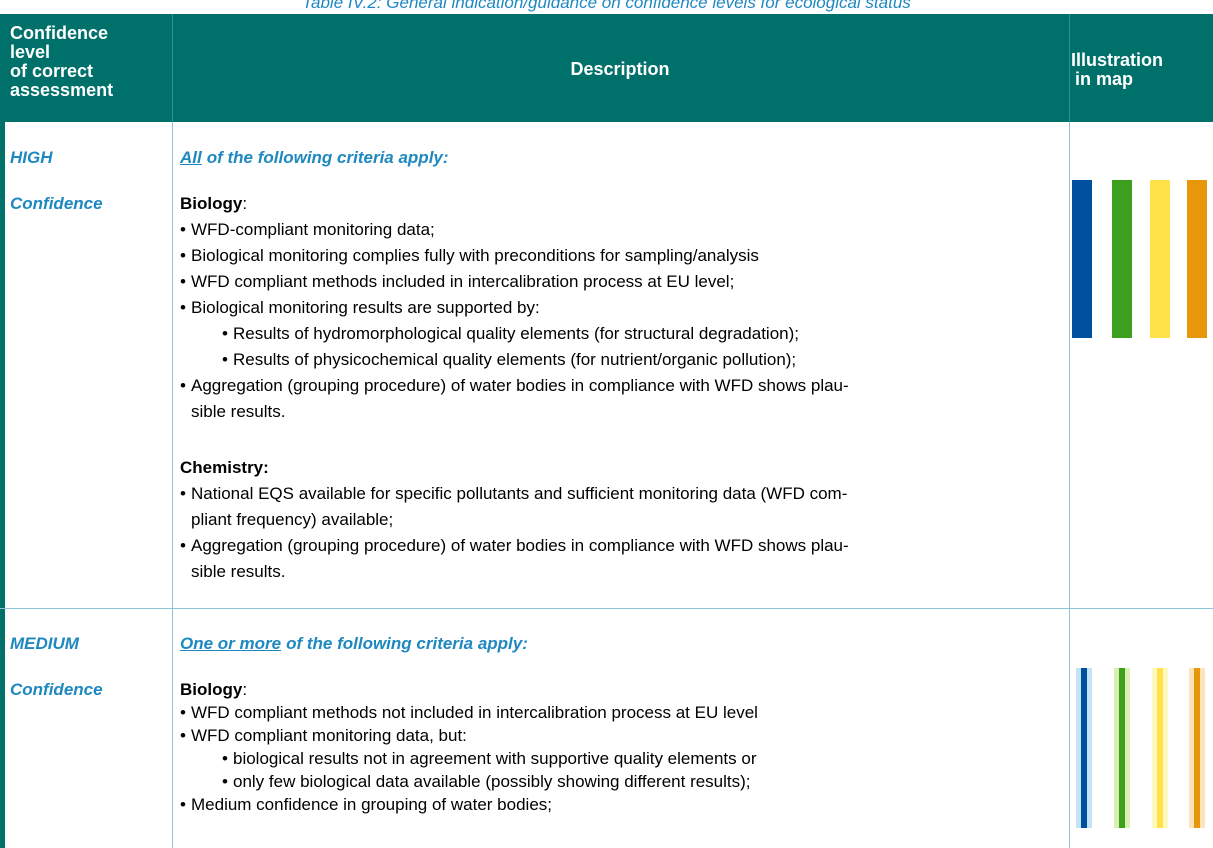 This screenshot has width=1213, height=848. Describe the element at coordinates (606, 608) in the screenshot. I see `row-divider` at that location.